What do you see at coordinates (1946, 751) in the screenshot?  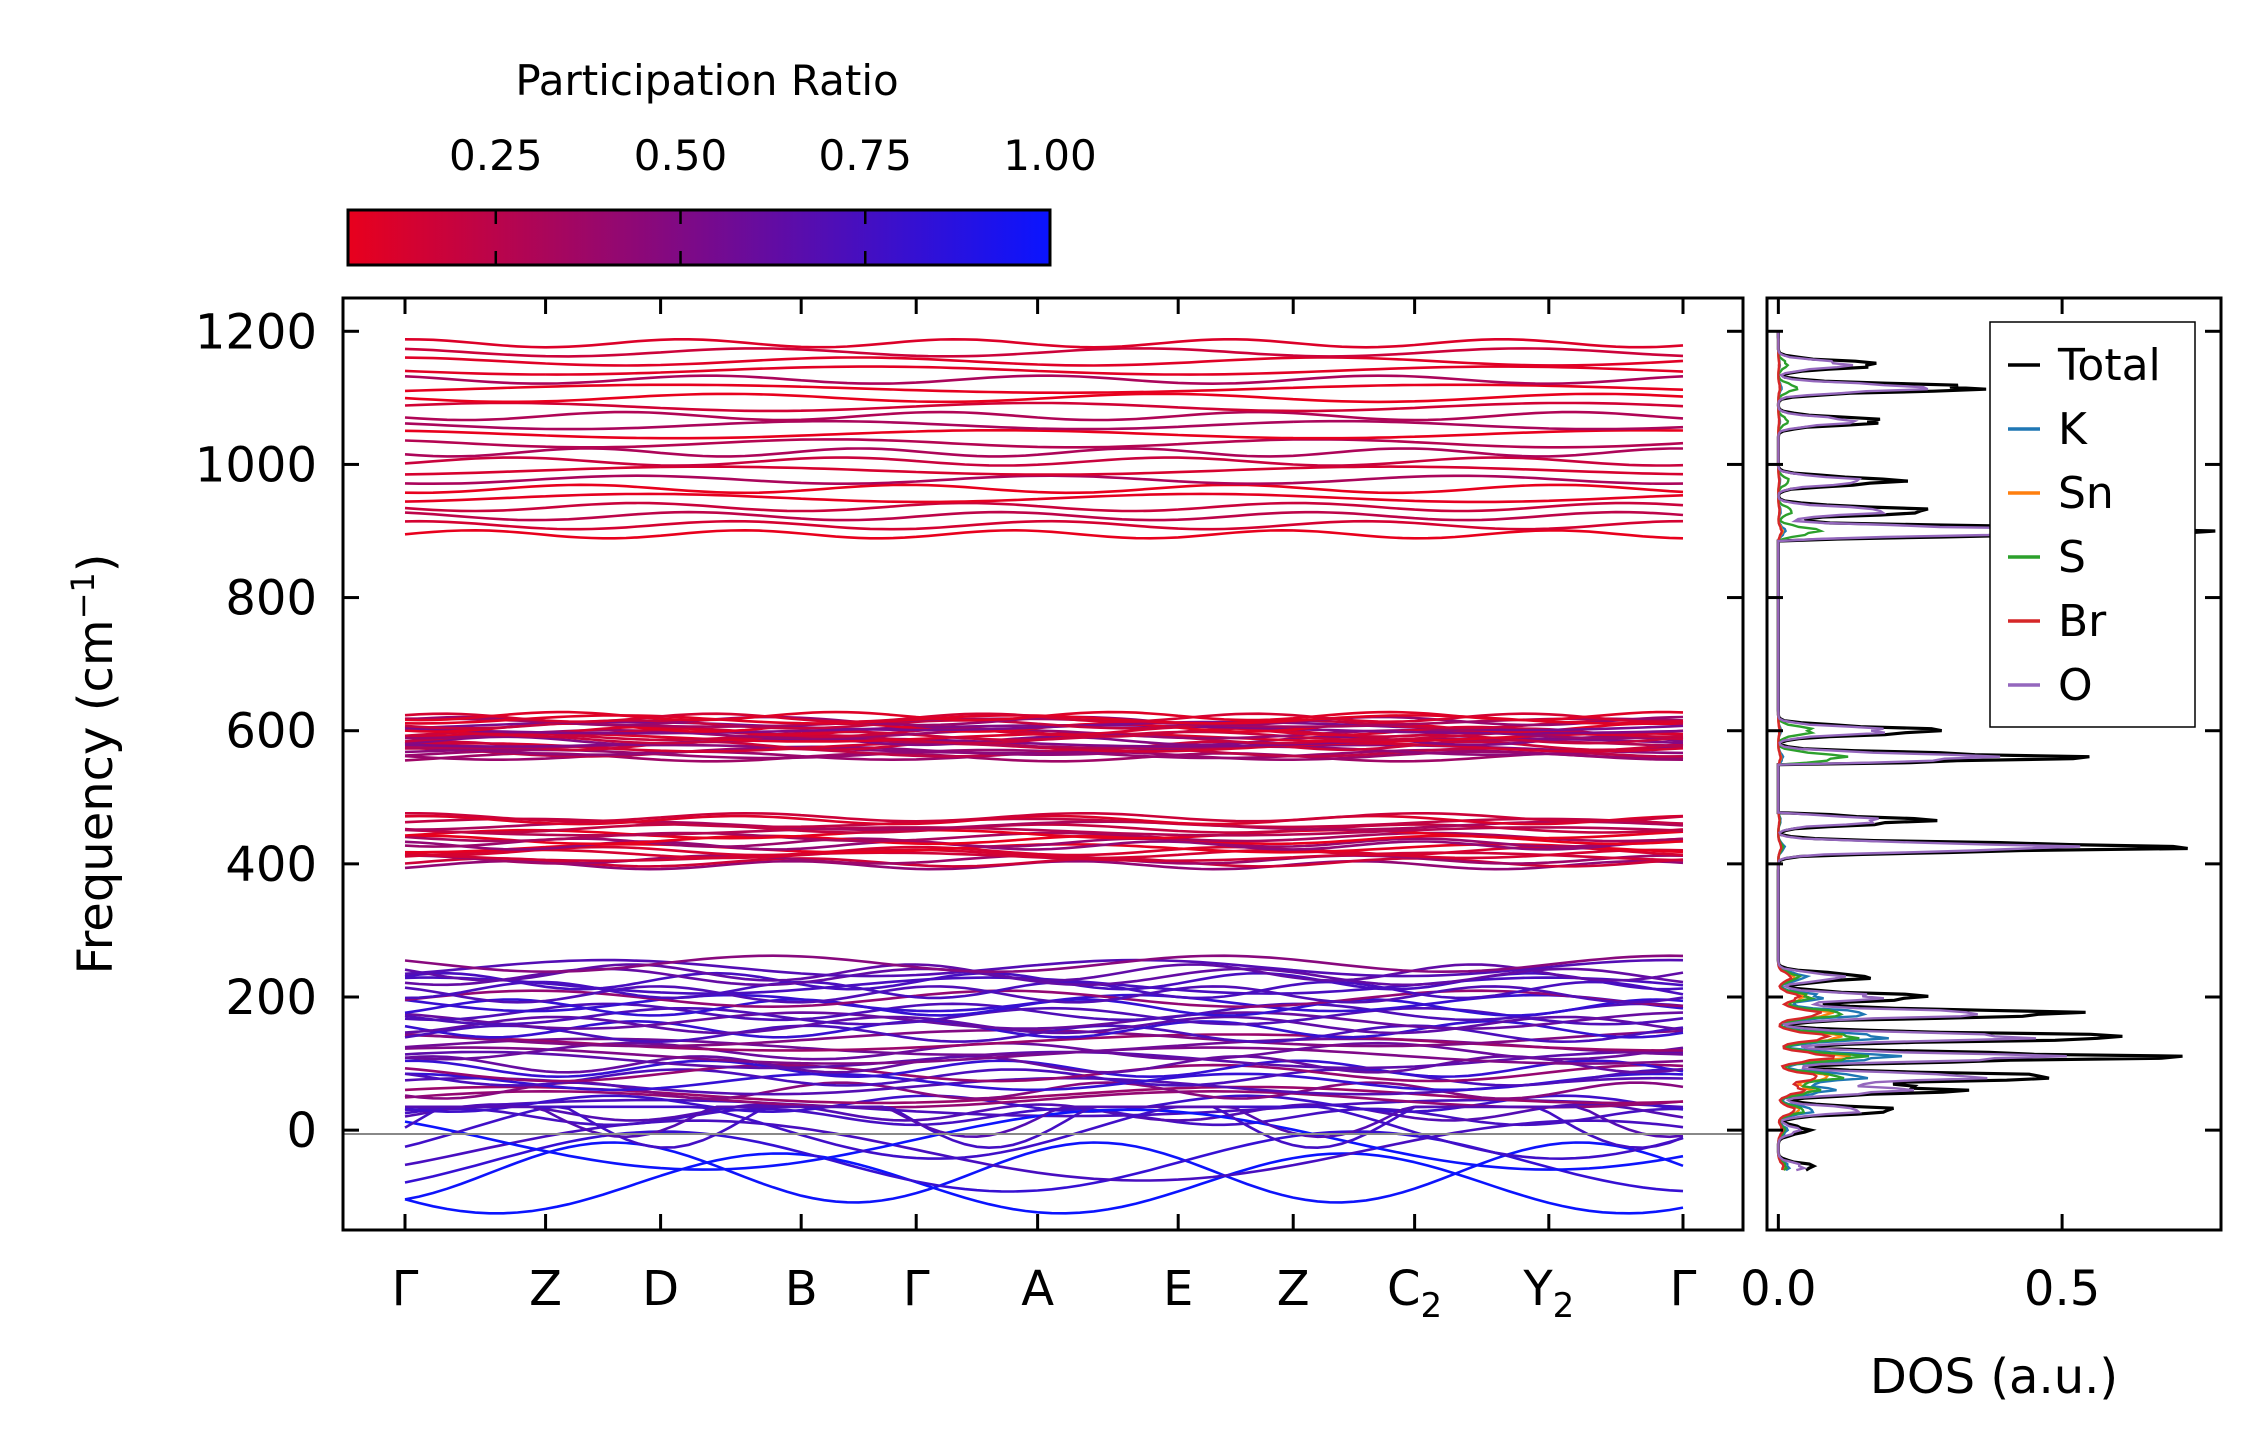 I see `dos-line-o` at bounding box center [1946, 751].